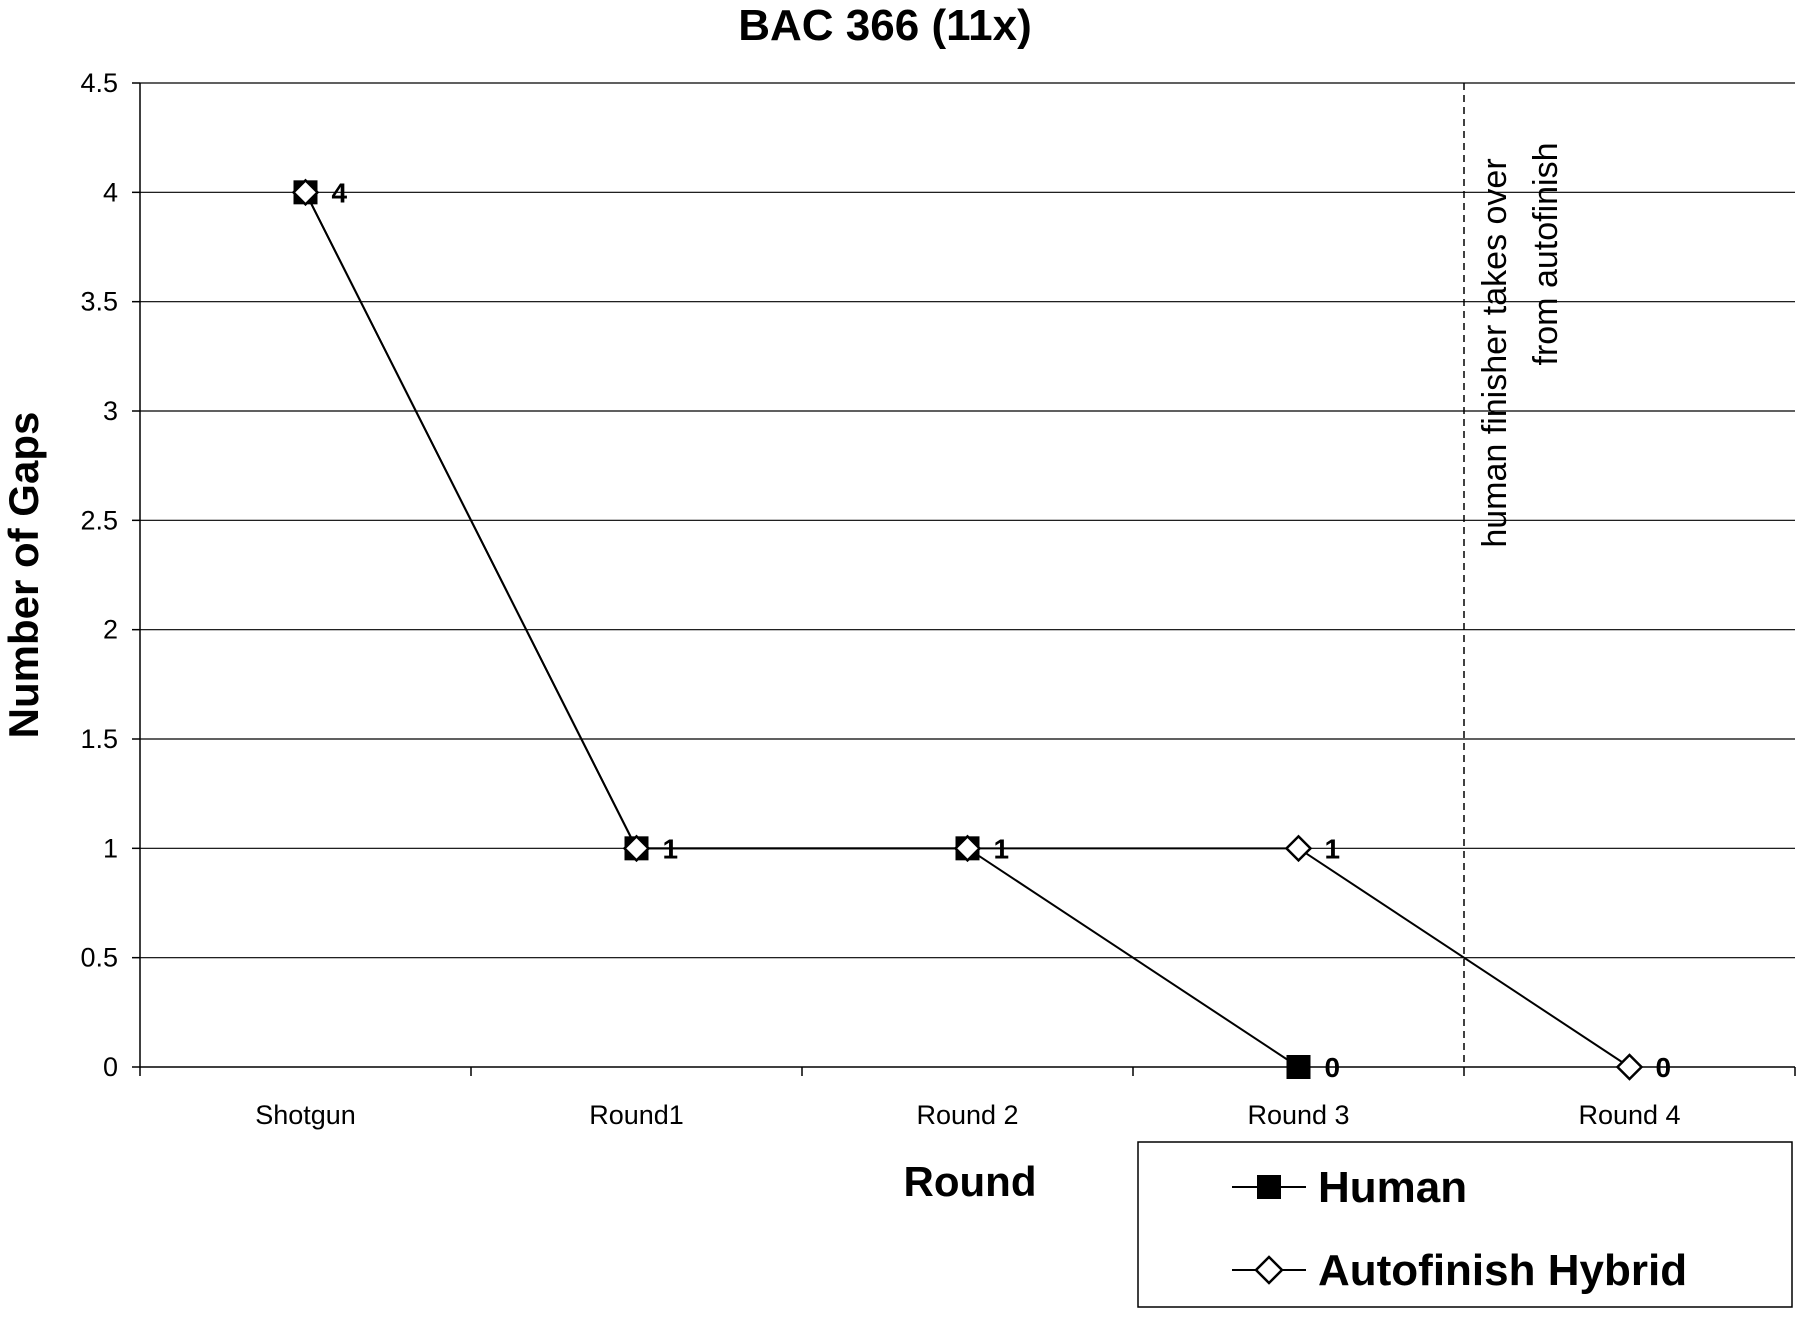 The height and width of the screenshot is (1318, 1800). Describe the element at coordinates (340, 192) in the screenshot. I see `data-label: 4` at that location.